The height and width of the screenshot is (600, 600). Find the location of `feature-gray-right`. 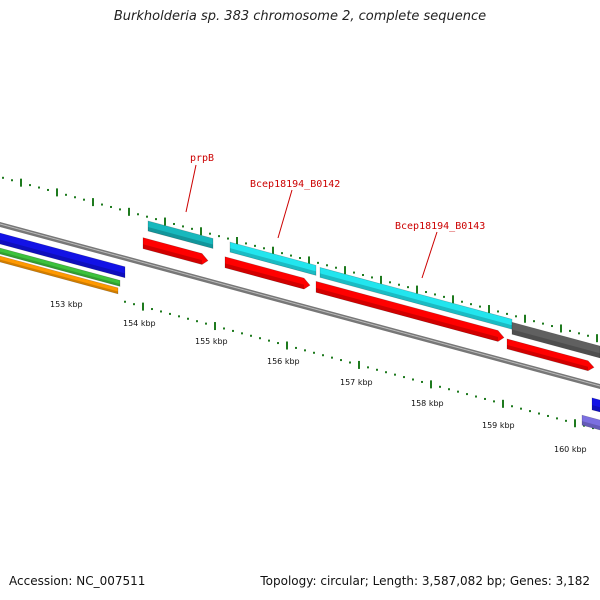

feature-gray-right is located at coordinates (555, 340).